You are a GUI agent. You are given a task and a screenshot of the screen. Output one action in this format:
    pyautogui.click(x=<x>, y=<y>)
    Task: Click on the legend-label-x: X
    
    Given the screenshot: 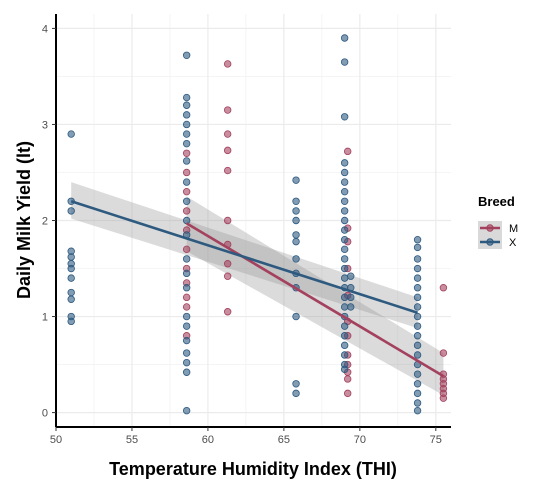 What is the action you would take?
    pyautogui.click(x=513, y=243)
    